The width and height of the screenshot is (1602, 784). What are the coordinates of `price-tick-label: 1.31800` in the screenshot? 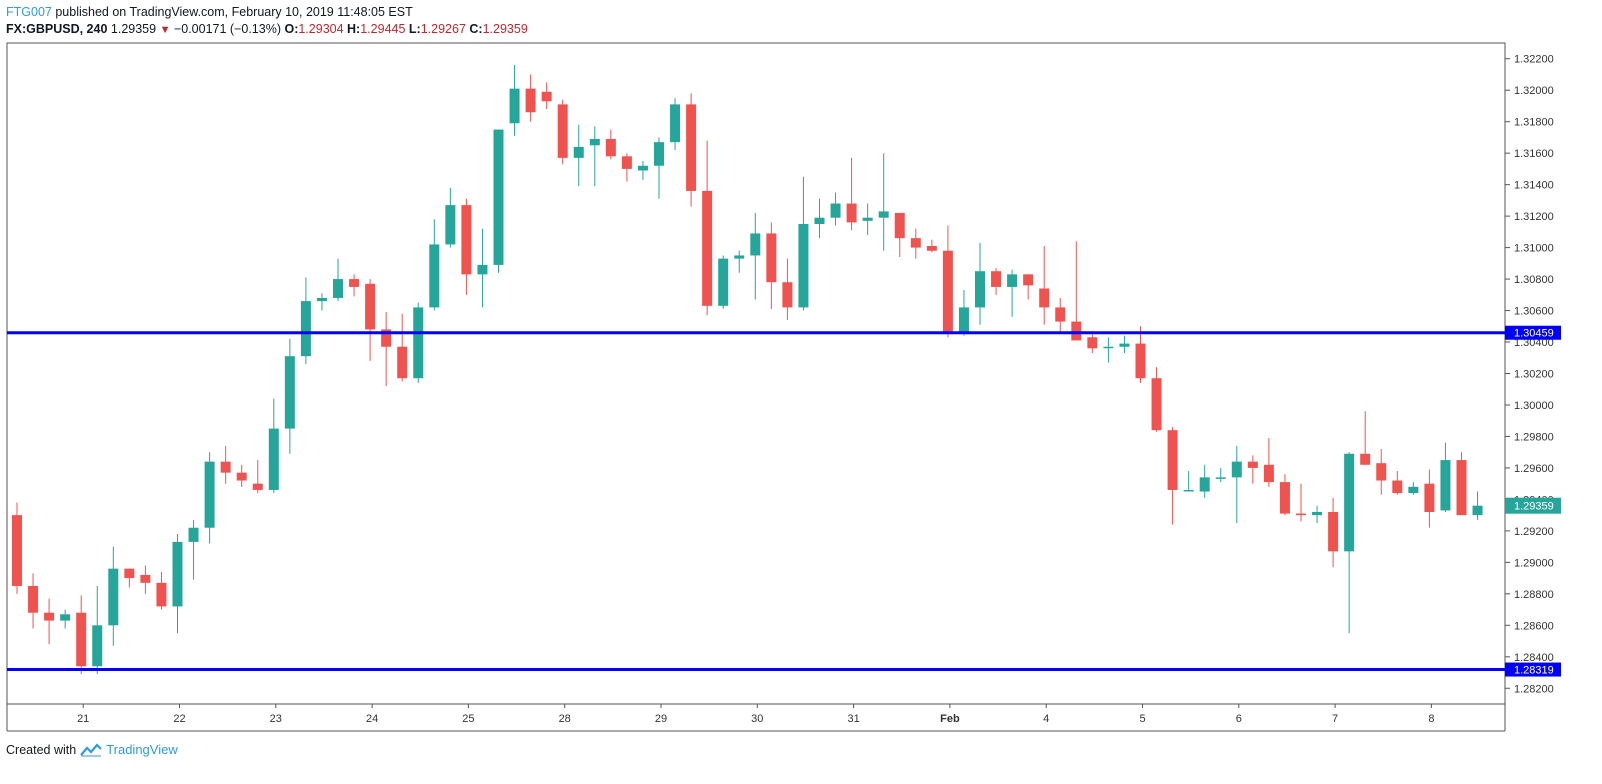 It's located at (1534, 123).